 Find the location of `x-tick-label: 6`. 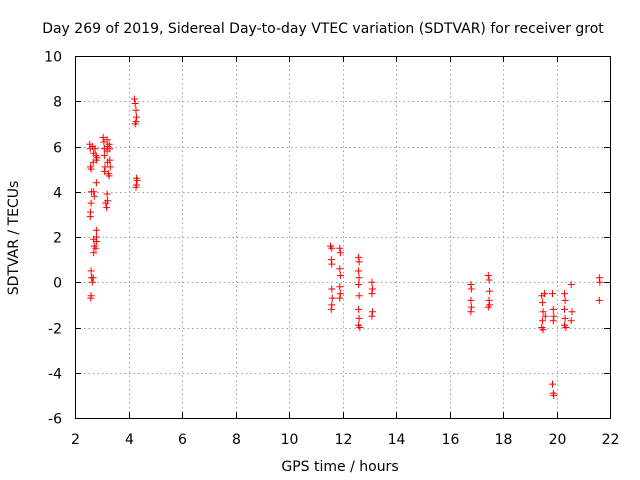

x-tick-label: 6 is located at coordinates (182, 440).